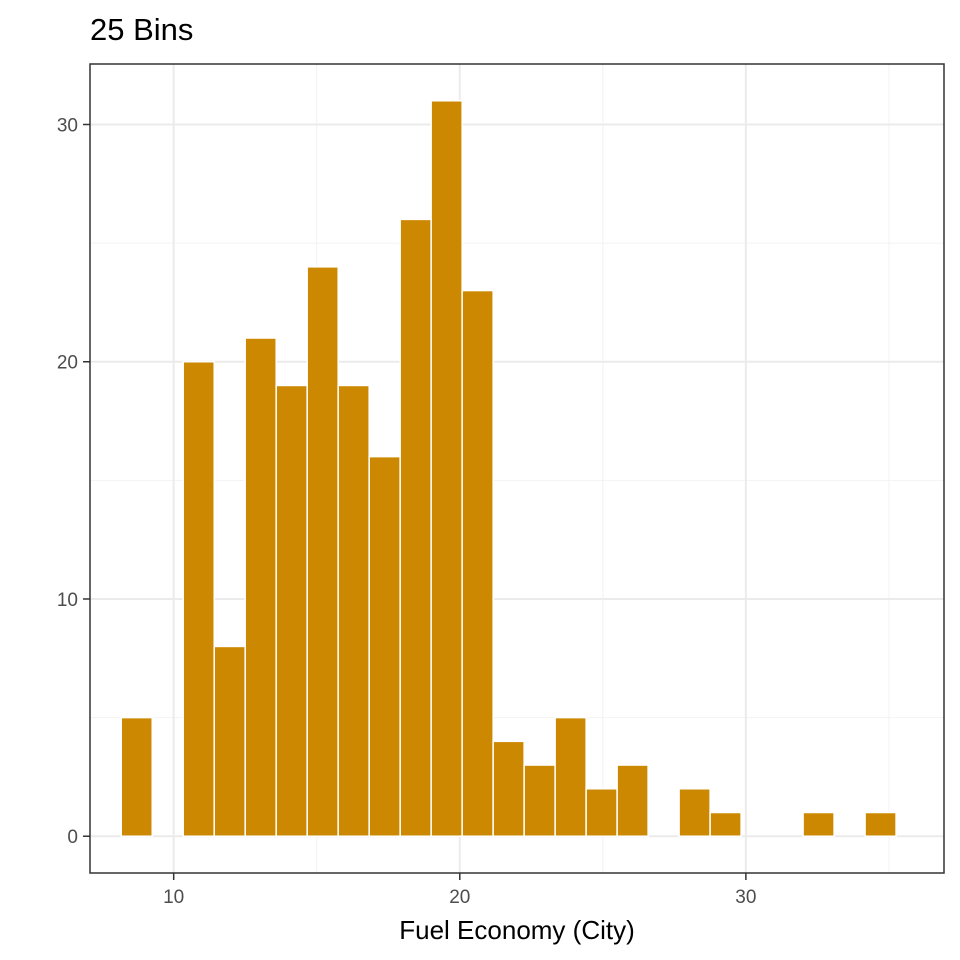 Image resolution: width=960 pixels, height=960 pixels. What do you see at coordinates (745, 897) in the screenshot?
I see `x-tick-label: 30` at bounding box center [745, 897].